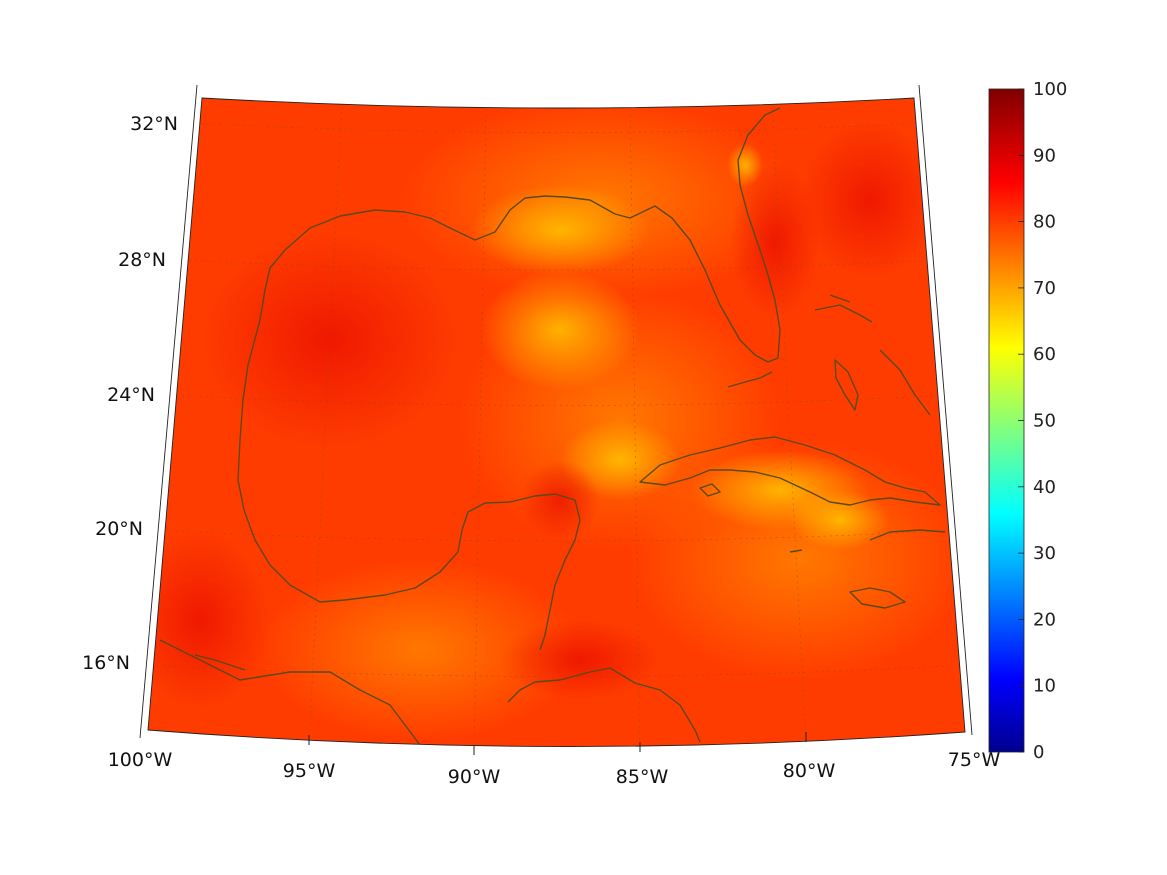 Image resolution: width=1167 pixels, height=875 pixels. I want to click on field-warm-northgulf, so click(560, 230).